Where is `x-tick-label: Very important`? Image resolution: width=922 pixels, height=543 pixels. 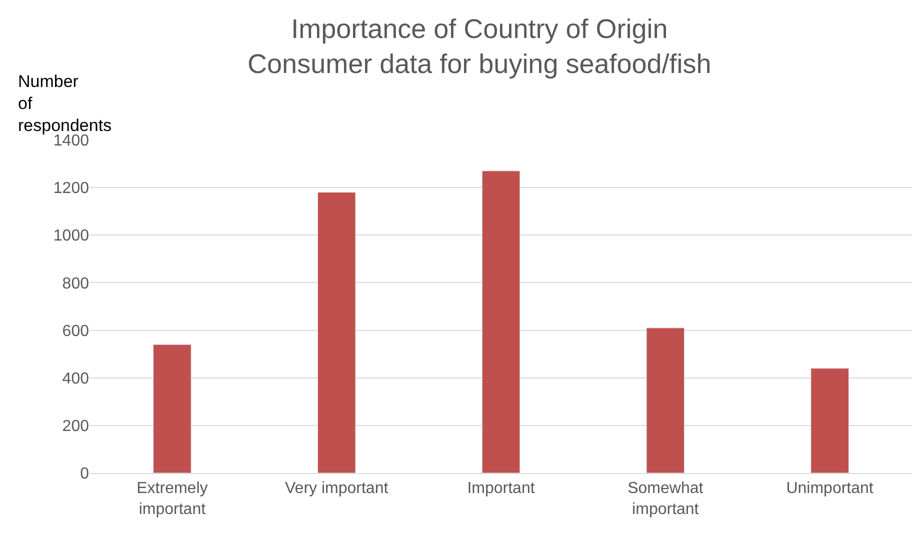
x-tick-label: Very important is located at coordinates (337, 489).